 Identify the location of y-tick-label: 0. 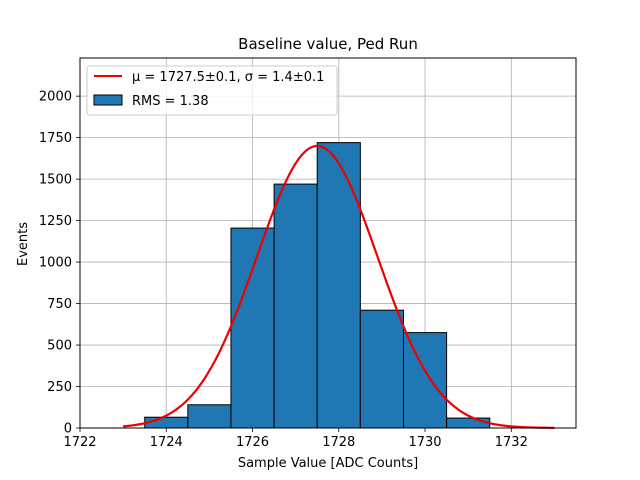
(68, 429).